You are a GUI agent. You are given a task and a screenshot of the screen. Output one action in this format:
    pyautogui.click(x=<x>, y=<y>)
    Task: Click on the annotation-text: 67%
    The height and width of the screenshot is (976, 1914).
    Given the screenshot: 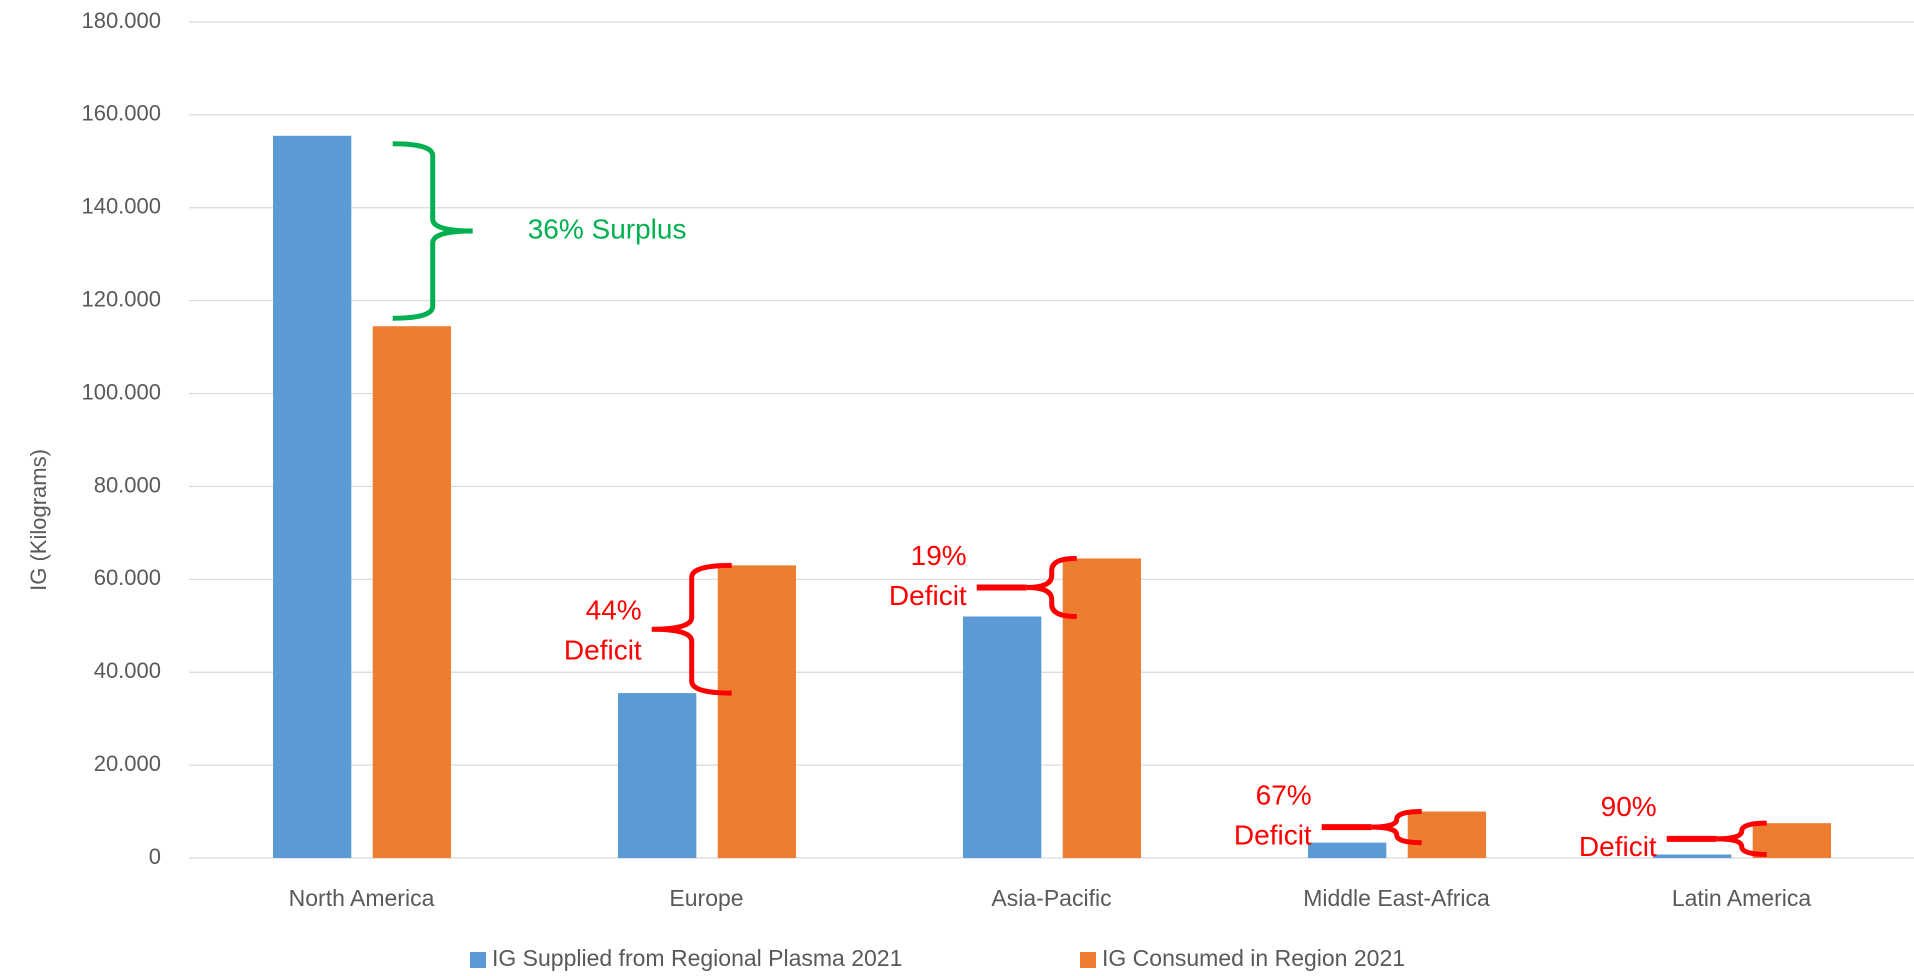 What is the action you would take?
    pyautogui.click(x=1284, y=795)
    